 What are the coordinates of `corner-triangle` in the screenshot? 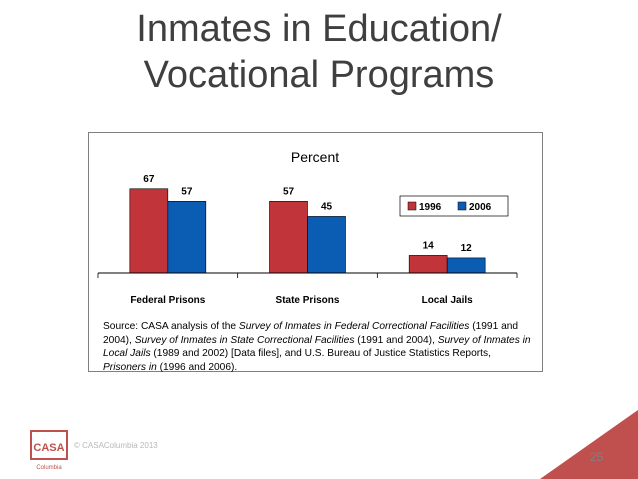 It's located at (589, 444).